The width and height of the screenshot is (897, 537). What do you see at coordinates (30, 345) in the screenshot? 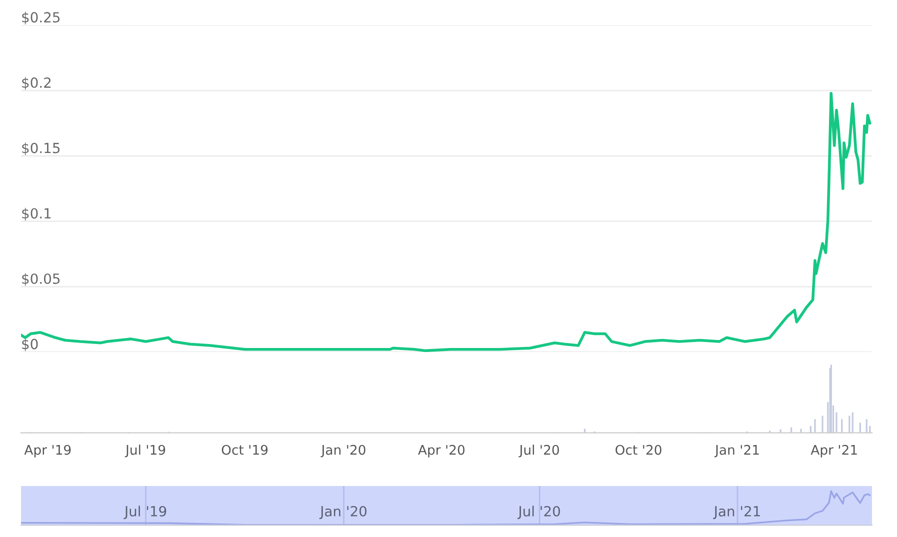
I see `y-tick-label: $0` at bounding box center [30, 345].